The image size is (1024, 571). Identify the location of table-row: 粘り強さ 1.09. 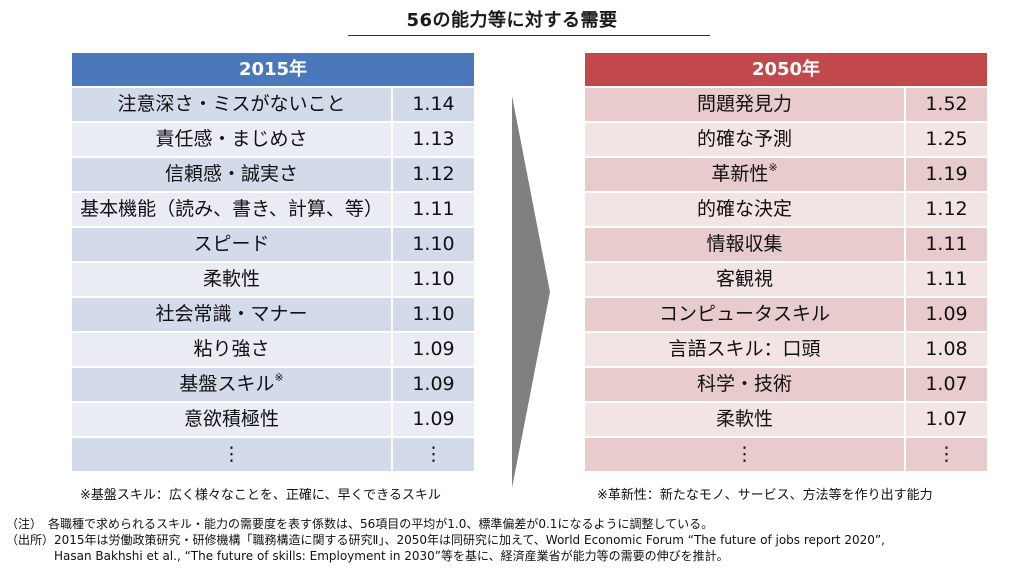
(273, 349).